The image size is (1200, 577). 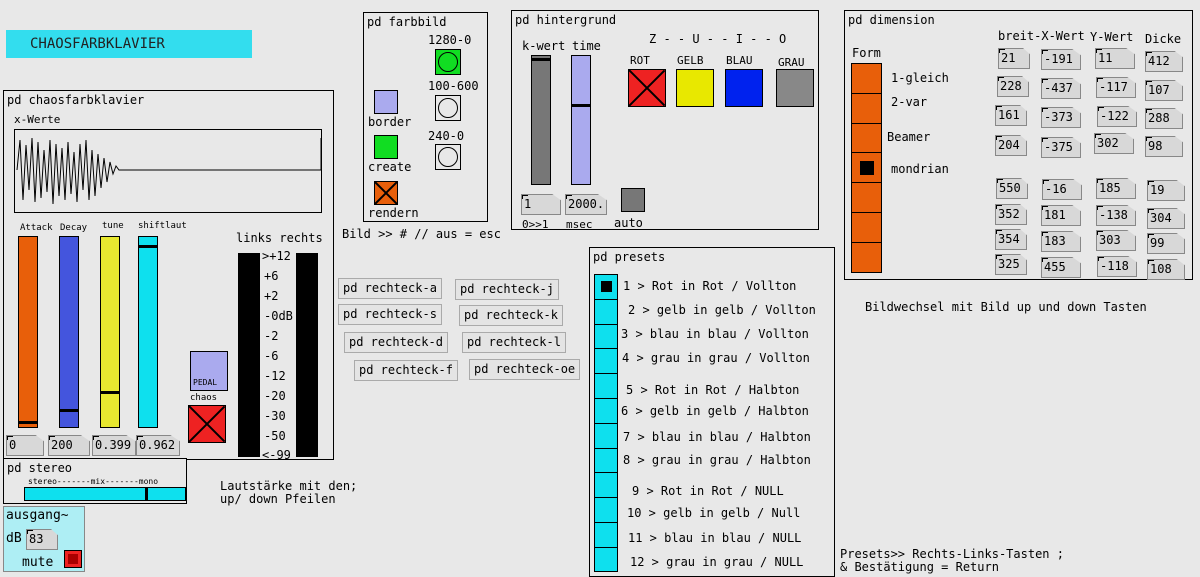 I want to click on dicke-number: 98, so click(x=1164, y=146).